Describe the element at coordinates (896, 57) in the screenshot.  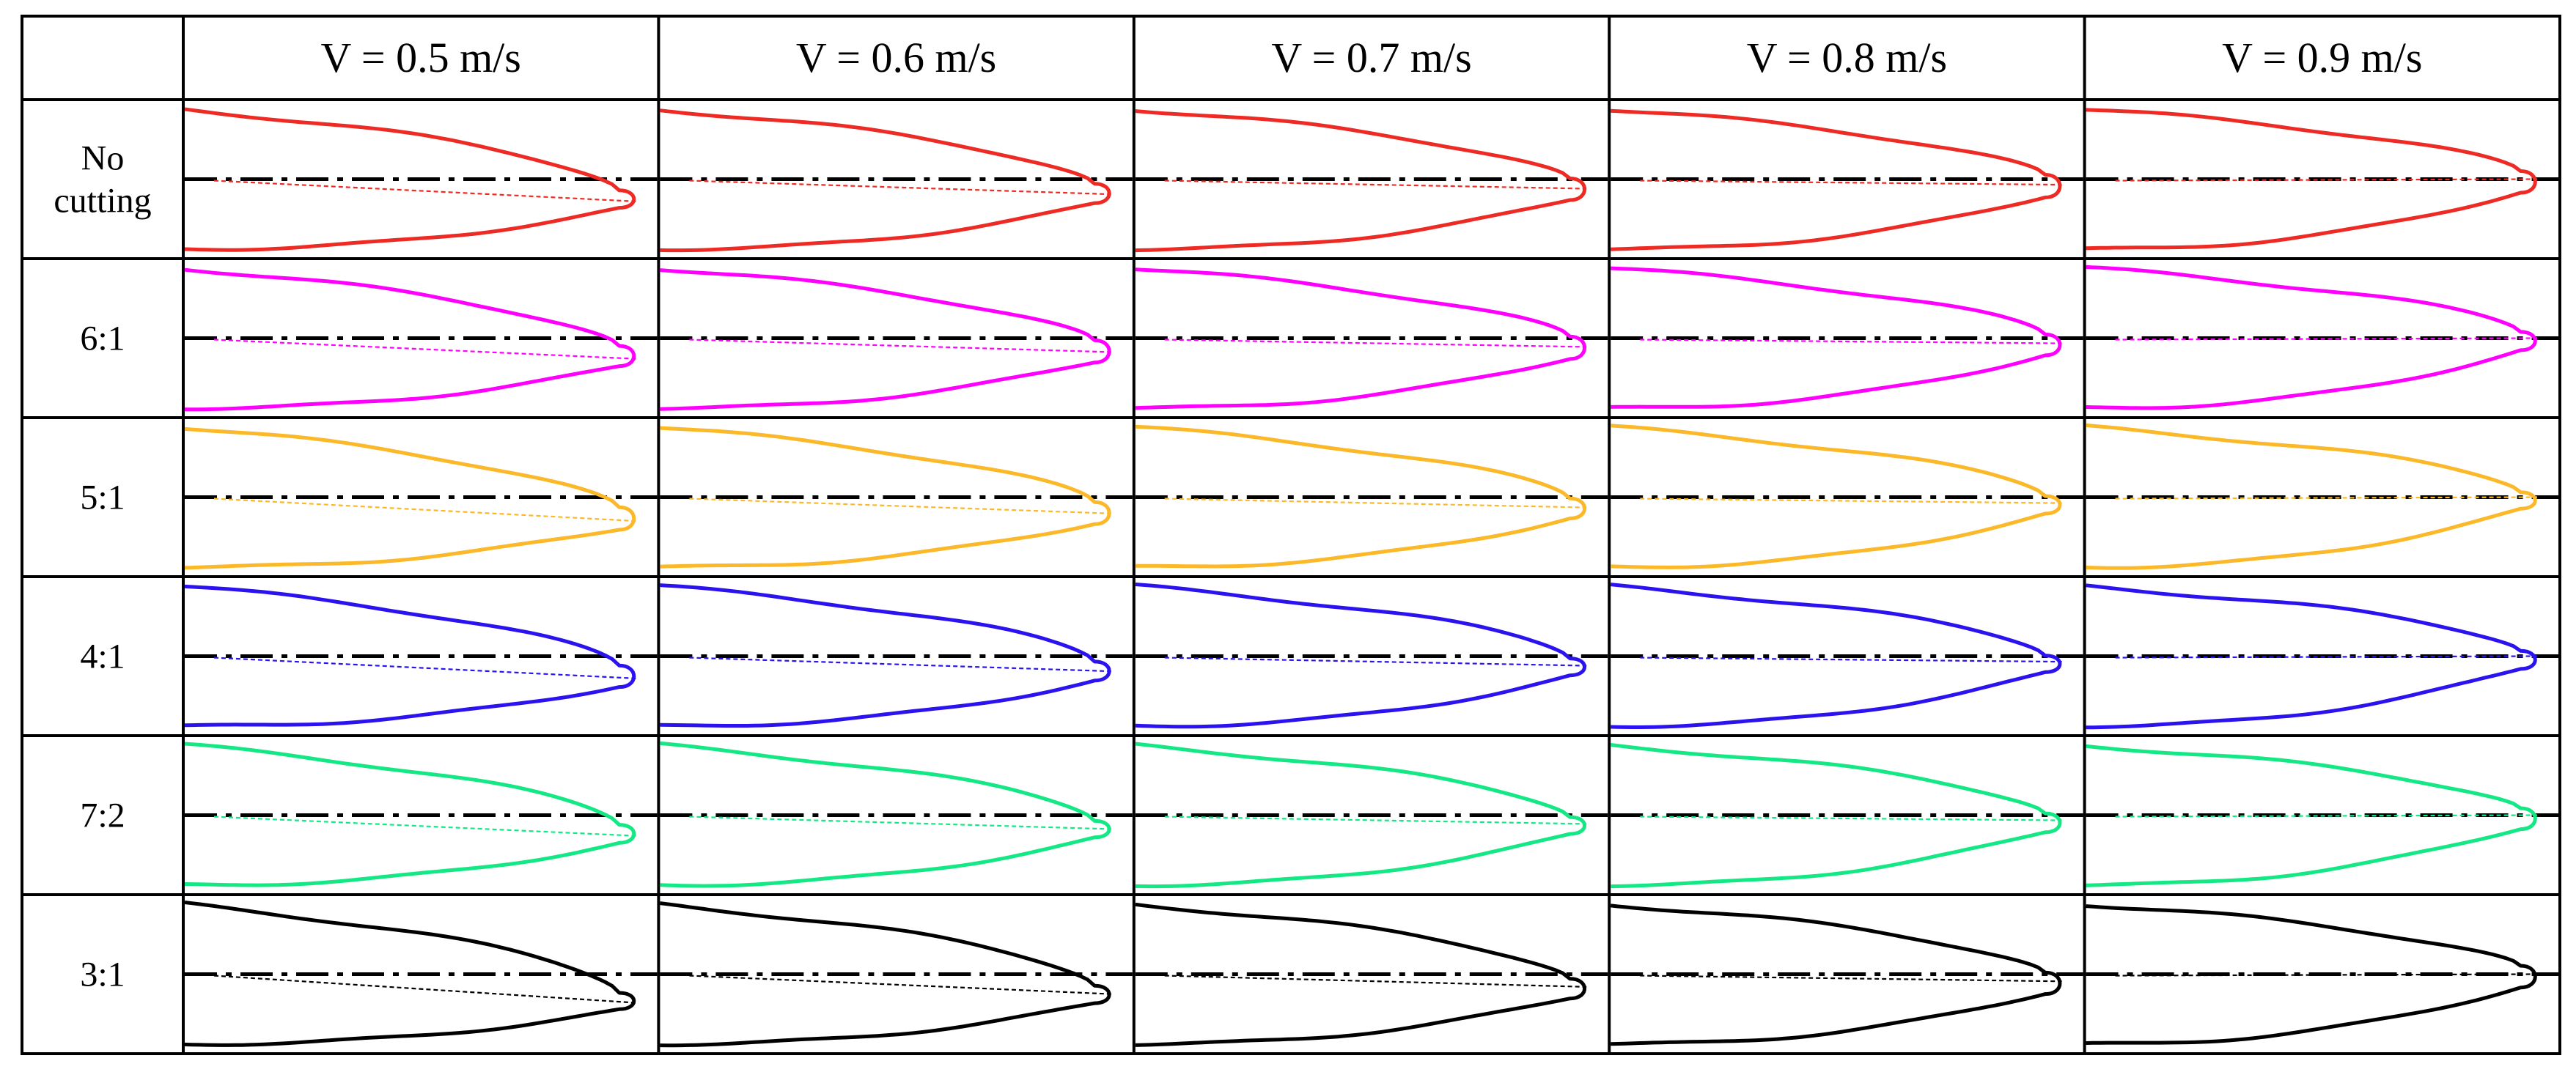
I see `column-header: V = 0.6 m/s` at that location.